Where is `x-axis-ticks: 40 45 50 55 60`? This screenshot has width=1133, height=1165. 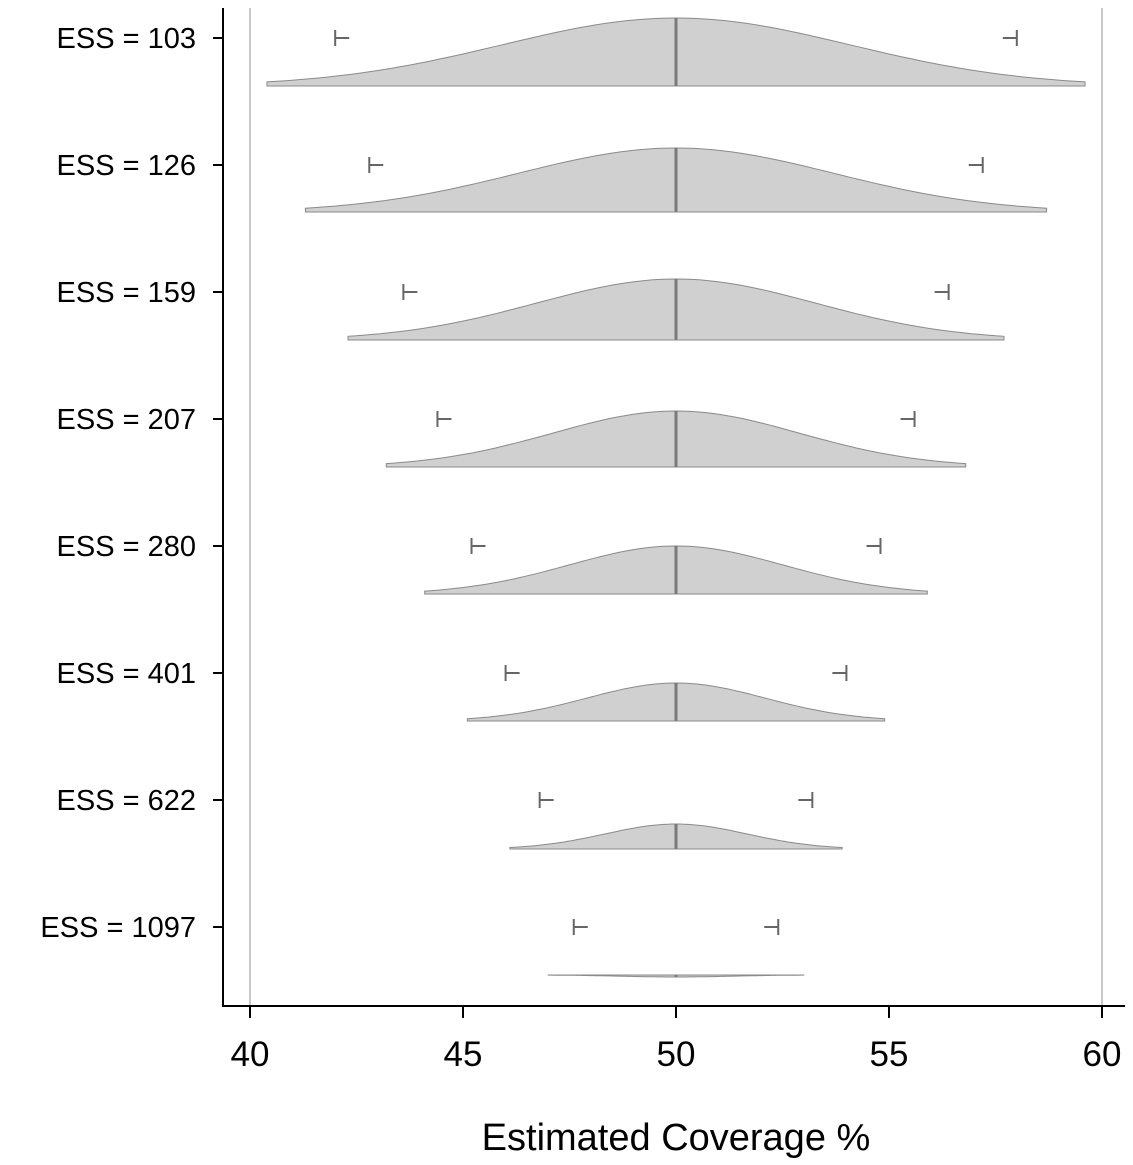 x-axis-ticks: 40 45 50 55 60 is located at coordinates (676, 1040).